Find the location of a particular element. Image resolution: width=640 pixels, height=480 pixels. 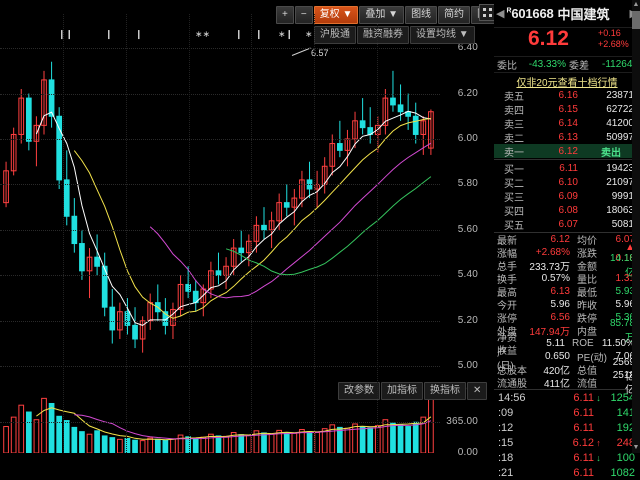

order-book-row: 卖三 6.14 41200 is located at coordinates (567, 123).